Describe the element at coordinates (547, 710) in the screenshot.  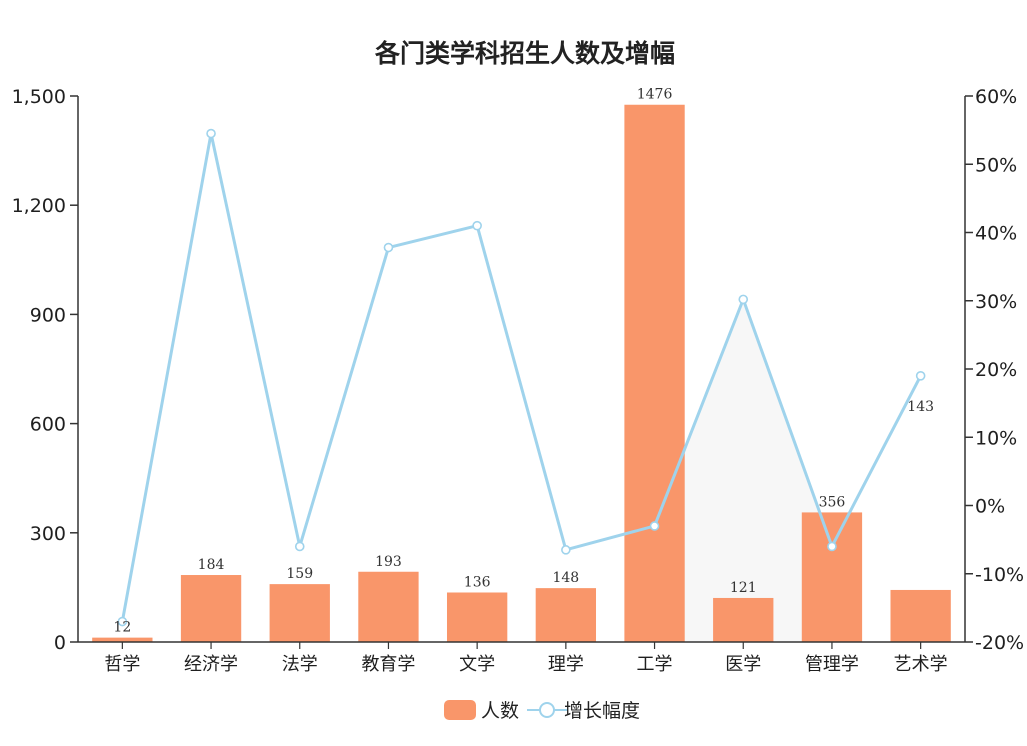
I see `legend-line-marker` at that location.